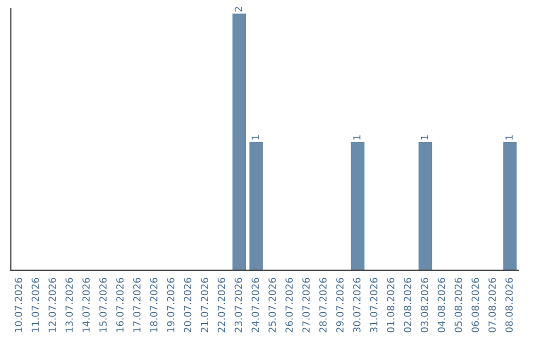 This screenshot has width=540, height=340. Describe the element at coordinates (188, 305) in the screenshot. I see `x-tick-label: 20.07.2026` at that location.